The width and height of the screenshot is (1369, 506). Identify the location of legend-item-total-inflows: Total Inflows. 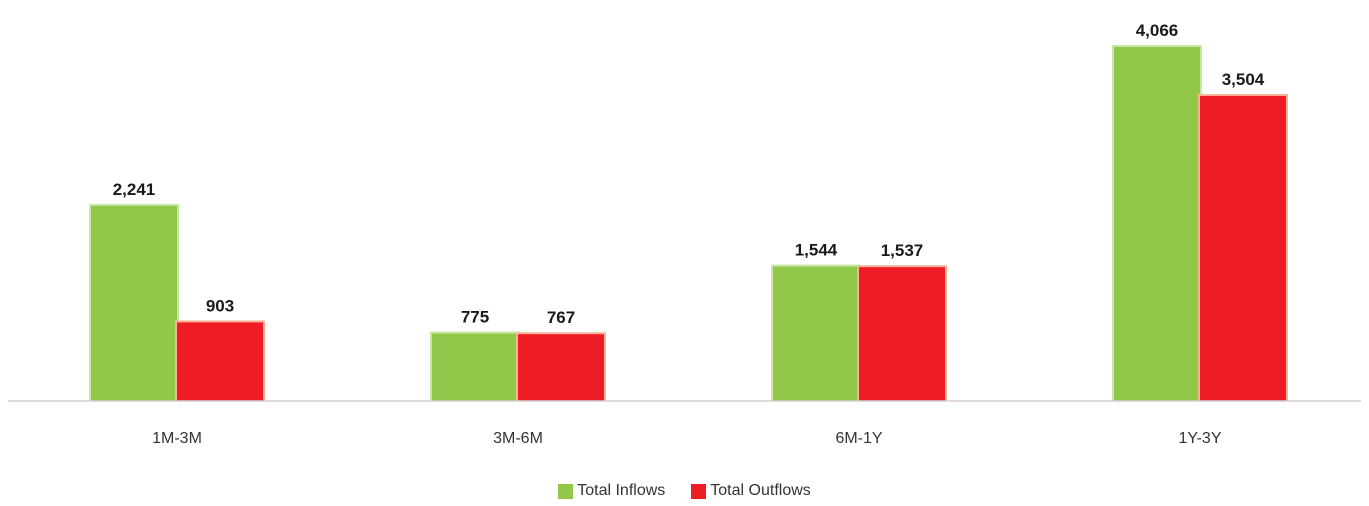
(611, 491).